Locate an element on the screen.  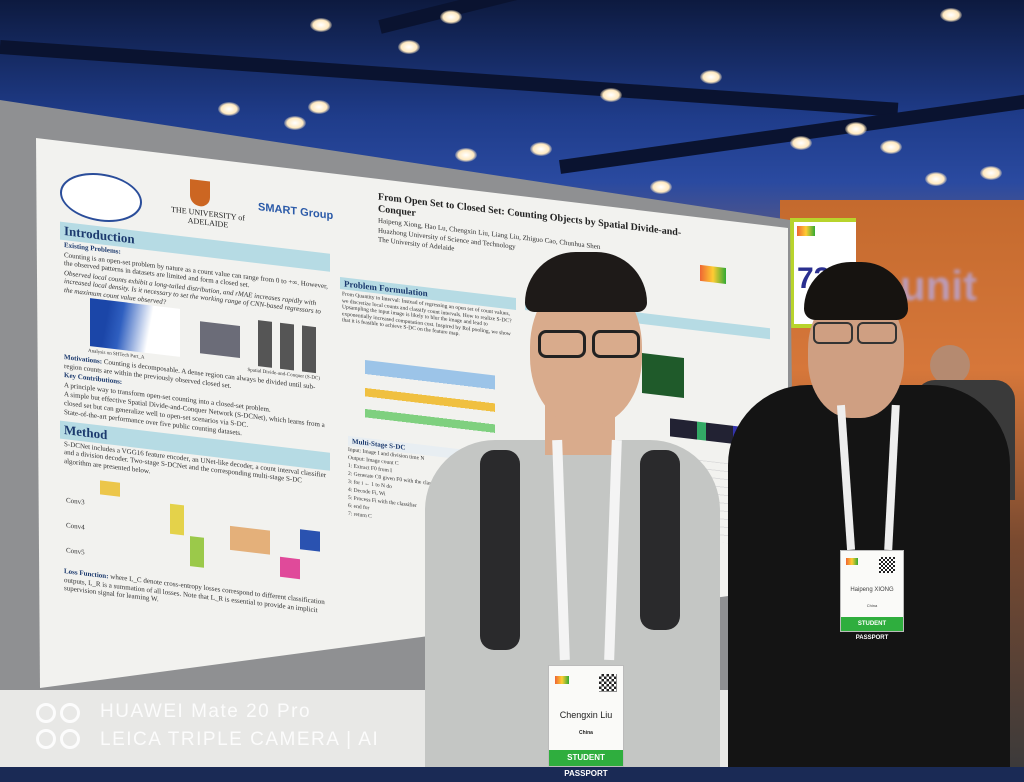
backpack-strap-left is located at coordinates (500, 550).